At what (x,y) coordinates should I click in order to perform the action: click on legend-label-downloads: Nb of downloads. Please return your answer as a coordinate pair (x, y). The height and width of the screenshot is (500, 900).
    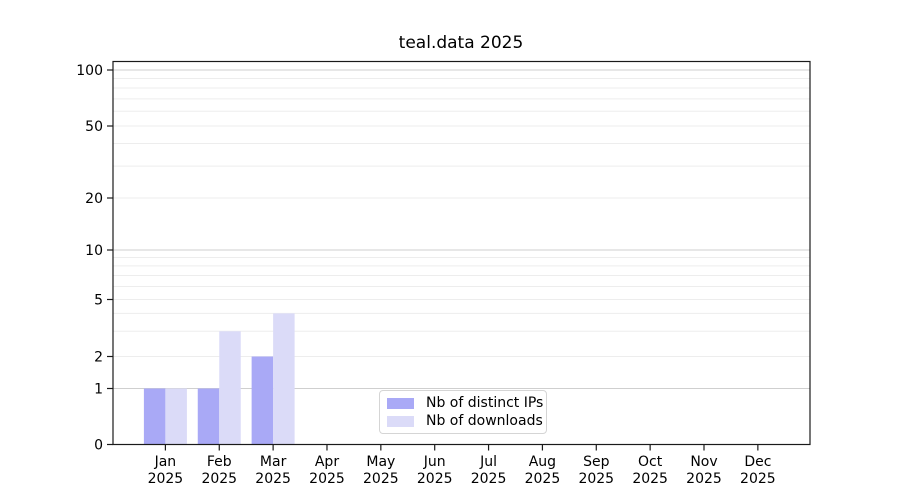
    Looking at the image, I should click on (484, 421).